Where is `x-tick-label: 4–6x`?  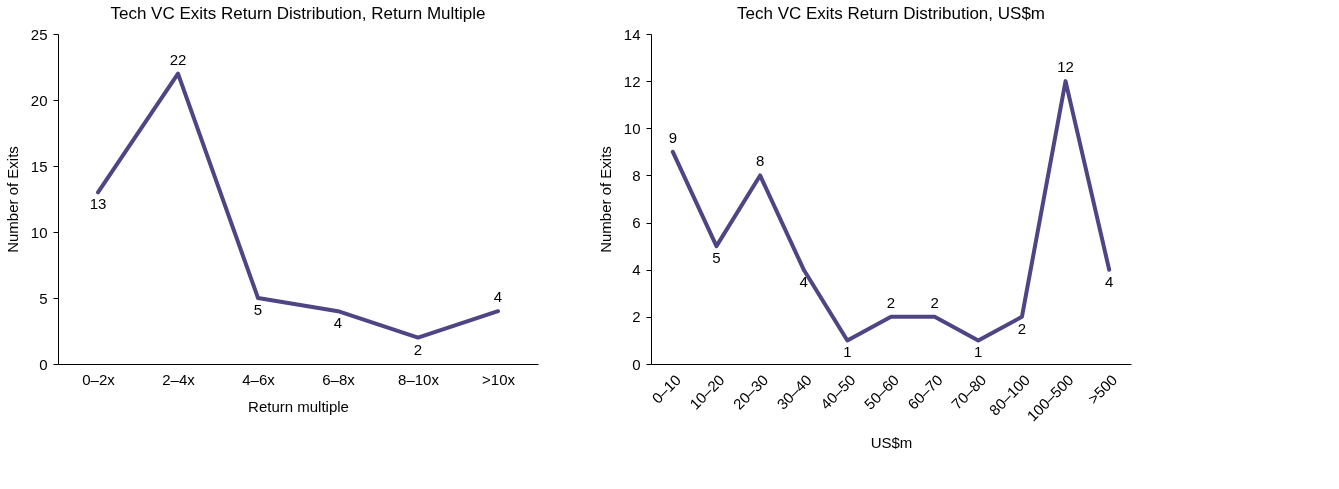
x-tick-label: 4–6x is located at coordinates (259, 379).